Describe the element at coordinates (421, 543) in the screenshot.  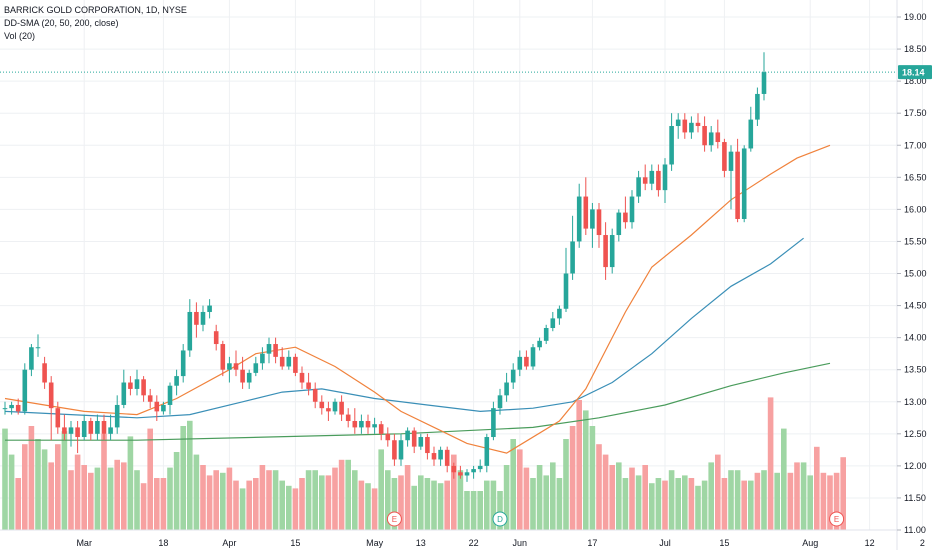
I see `x-tick-label: 13` at that location.